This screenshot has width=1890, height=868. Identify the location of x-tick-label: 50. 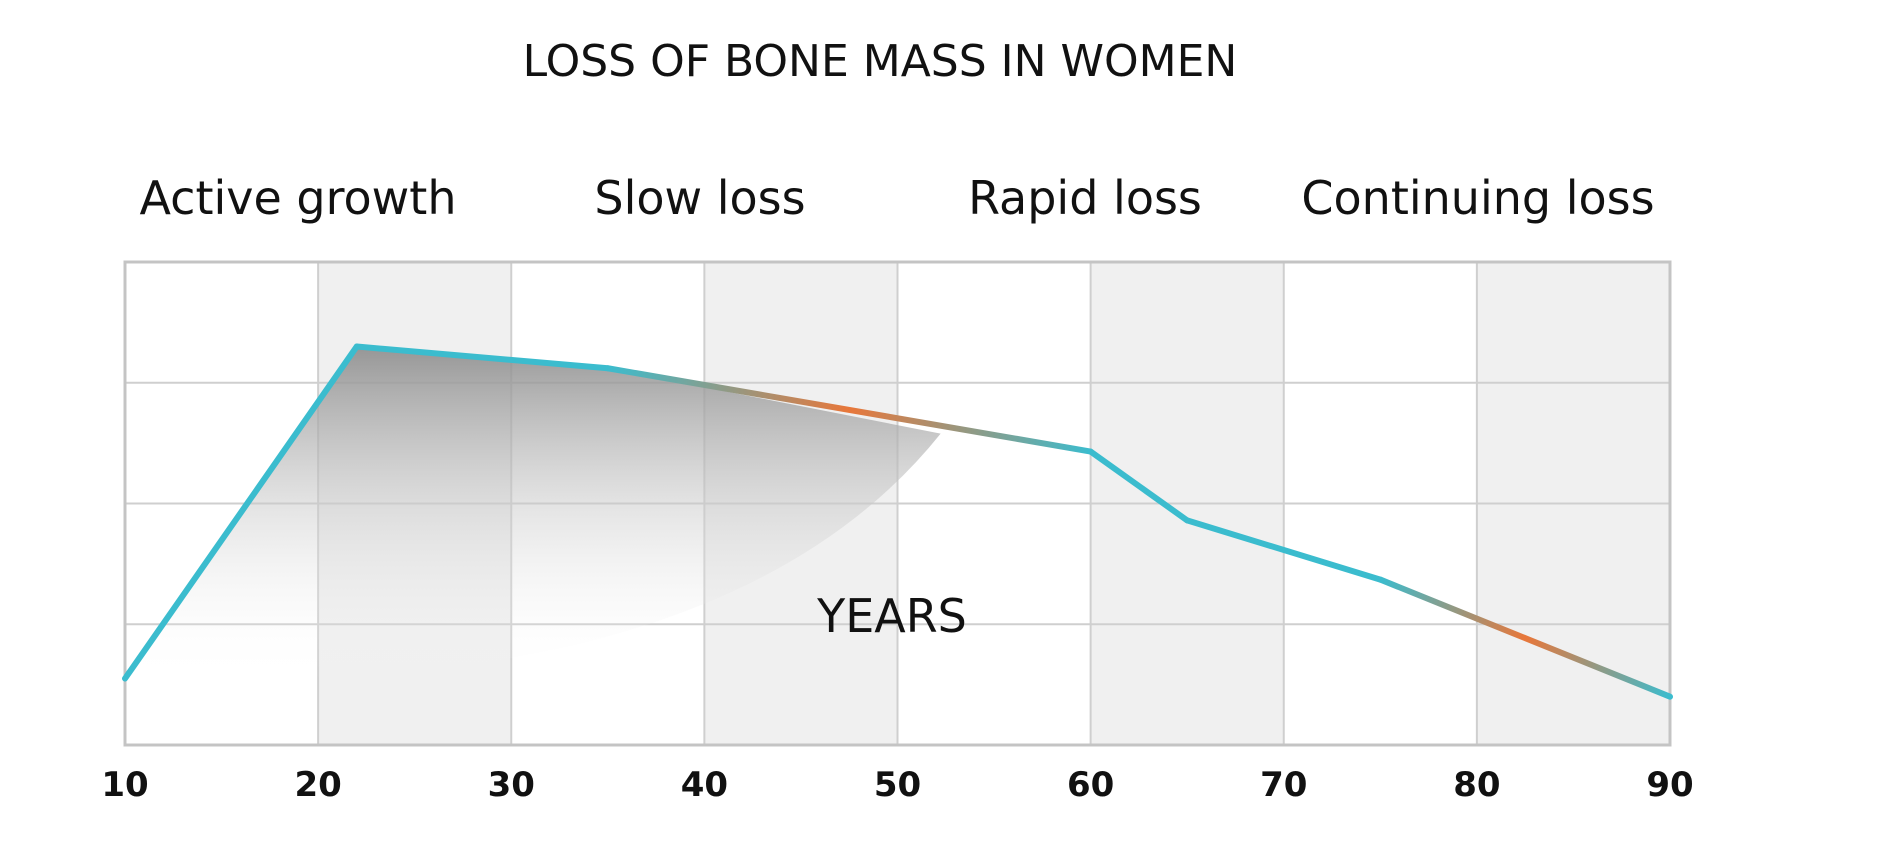
(897, 785).